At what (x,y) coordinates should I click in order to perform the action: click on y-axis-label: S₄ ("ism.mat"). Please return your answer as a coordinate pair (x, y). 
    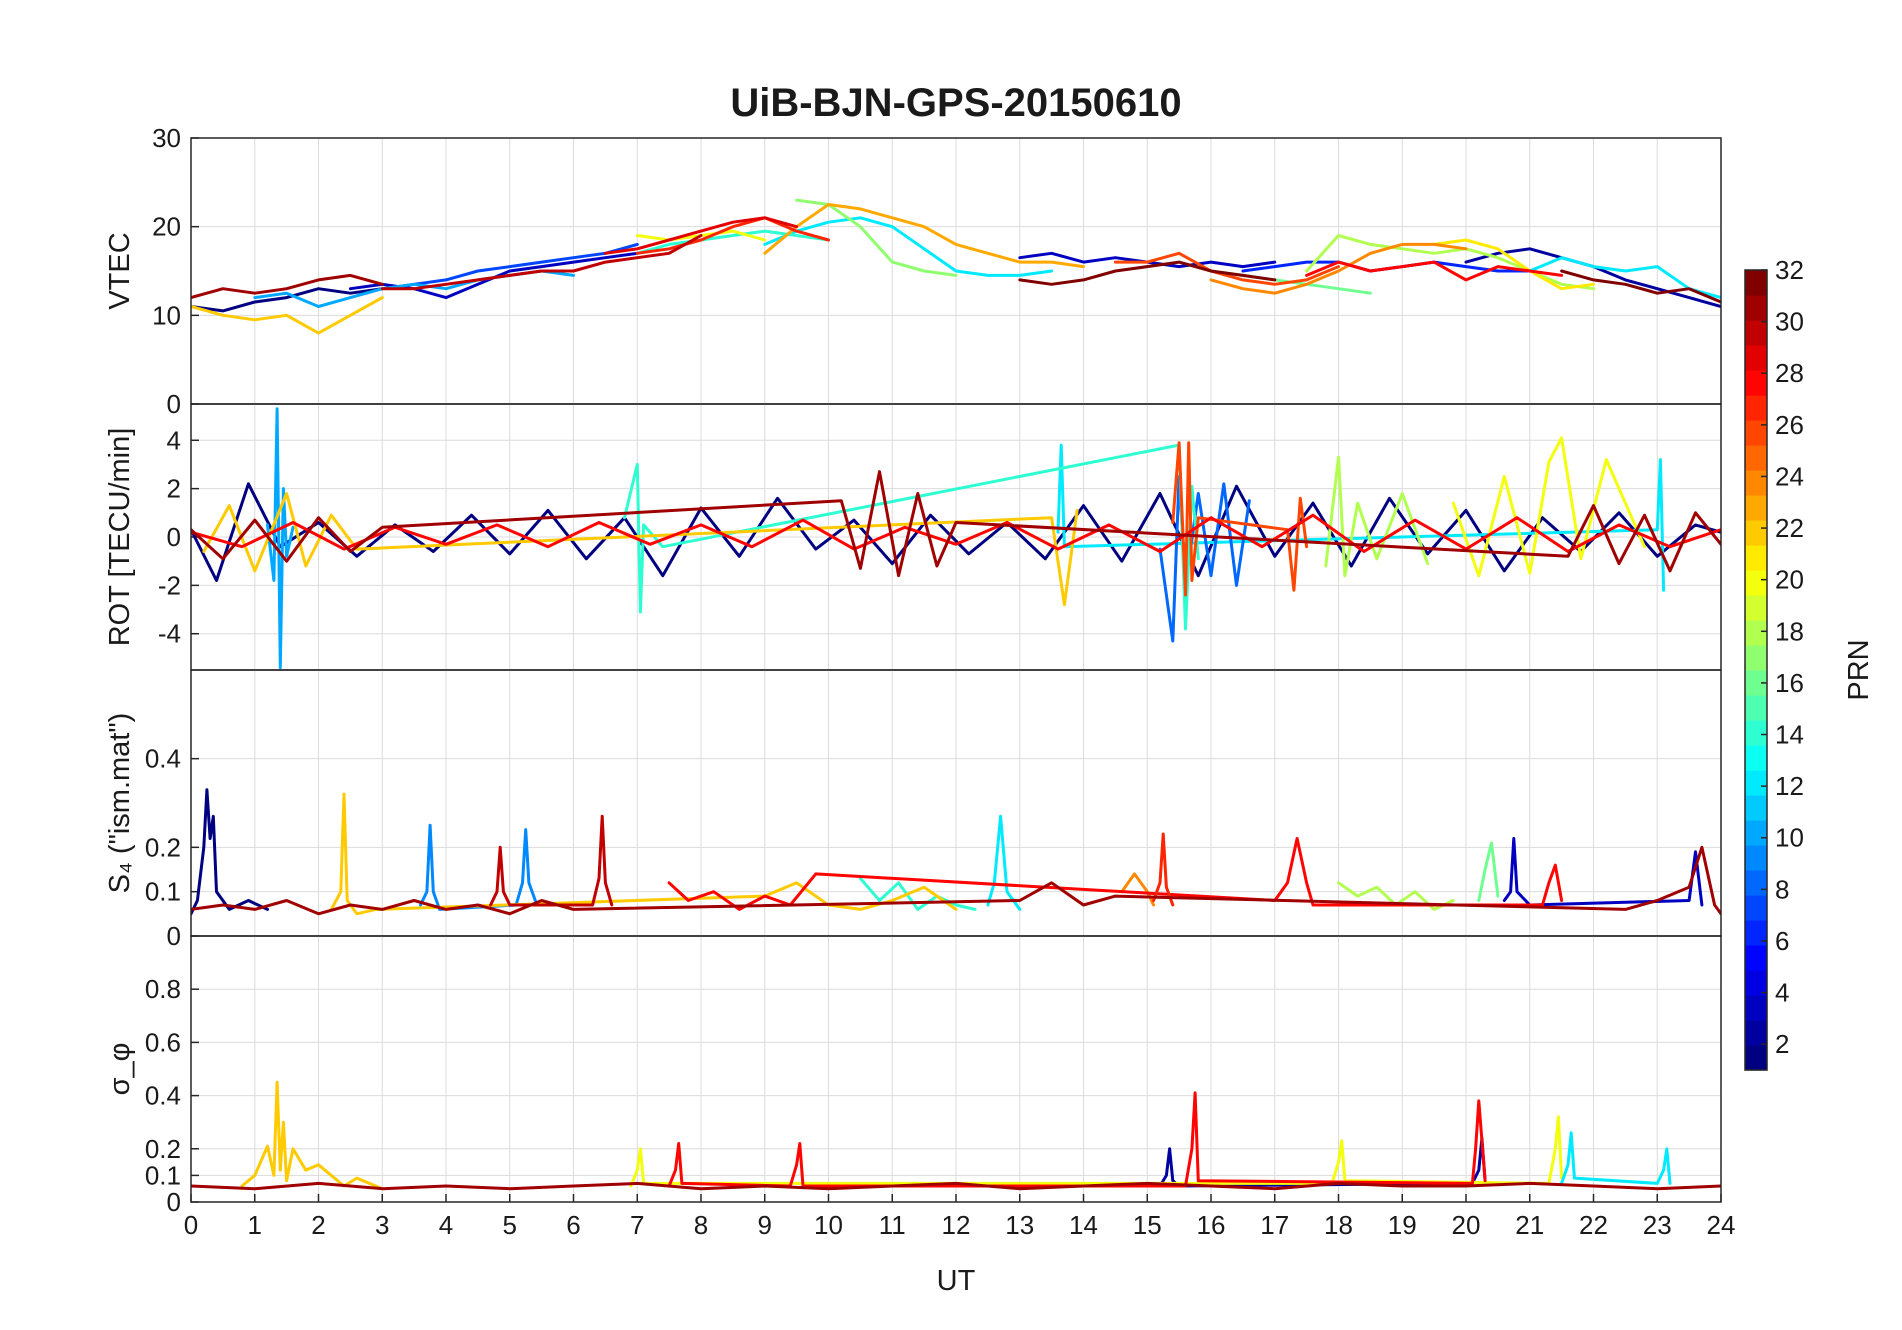
    Looking at the image, I should click on (120, 803).